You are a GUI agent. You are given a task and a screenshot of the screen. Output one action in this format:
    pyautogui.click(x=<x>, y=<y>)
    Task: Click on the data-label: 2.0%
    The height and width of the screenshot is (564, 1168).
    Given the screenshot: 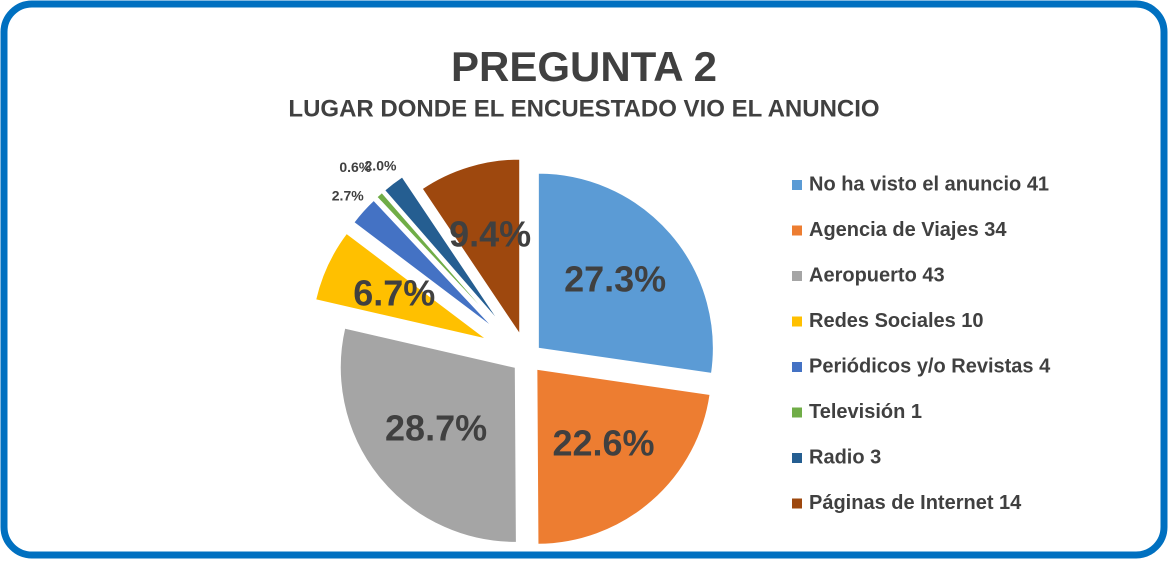 What is the action you would take?
    pyautogui.click(x=381, y=165)
    